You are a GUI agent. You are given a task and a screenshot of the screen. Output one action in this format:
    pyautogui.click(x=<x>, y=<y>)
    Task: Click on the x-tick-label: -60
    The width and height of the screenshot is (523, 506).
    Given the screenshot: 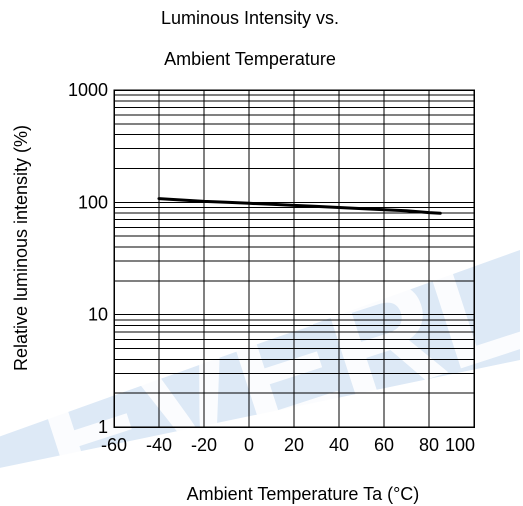 What is the action you would take?
    pyautogui.click(x=114, y=445)
    